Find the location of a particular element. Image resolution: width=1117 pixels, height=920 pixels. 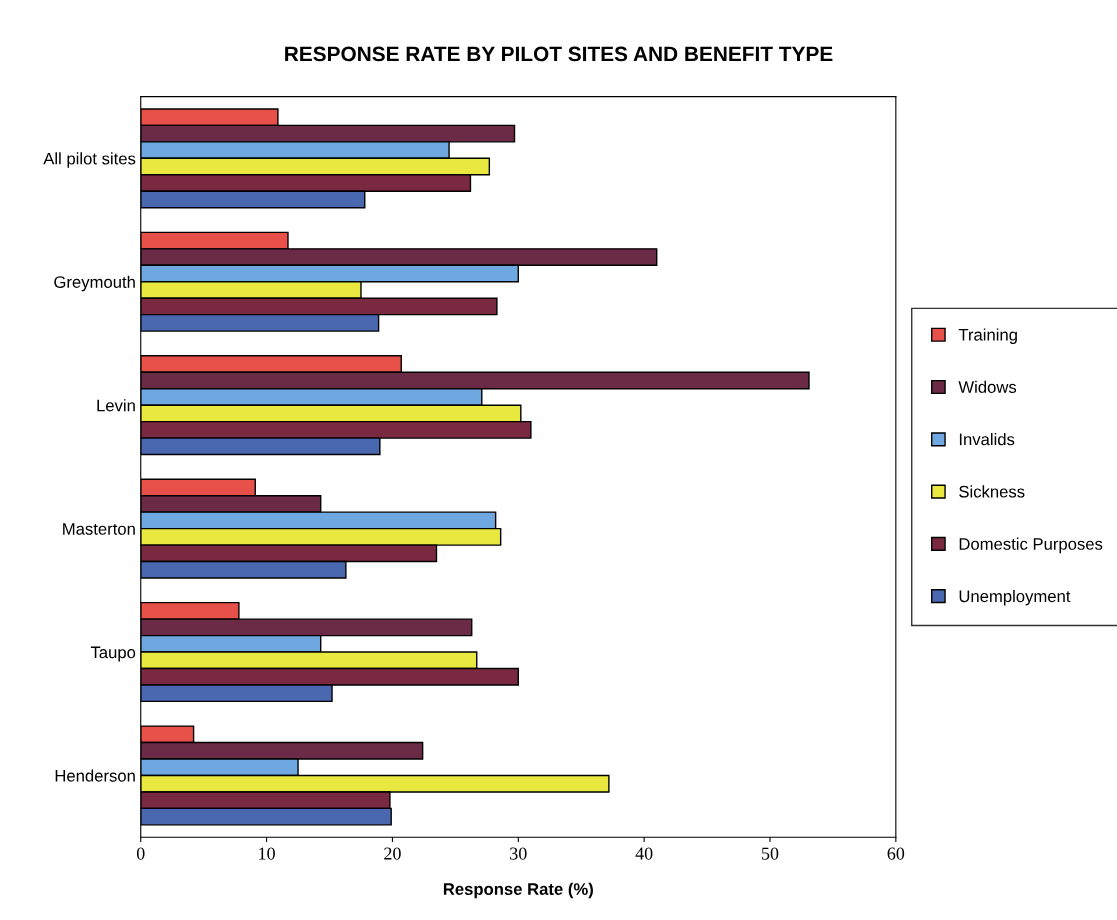

y-tick-label: Masterton is located at coordinates (99, 529).